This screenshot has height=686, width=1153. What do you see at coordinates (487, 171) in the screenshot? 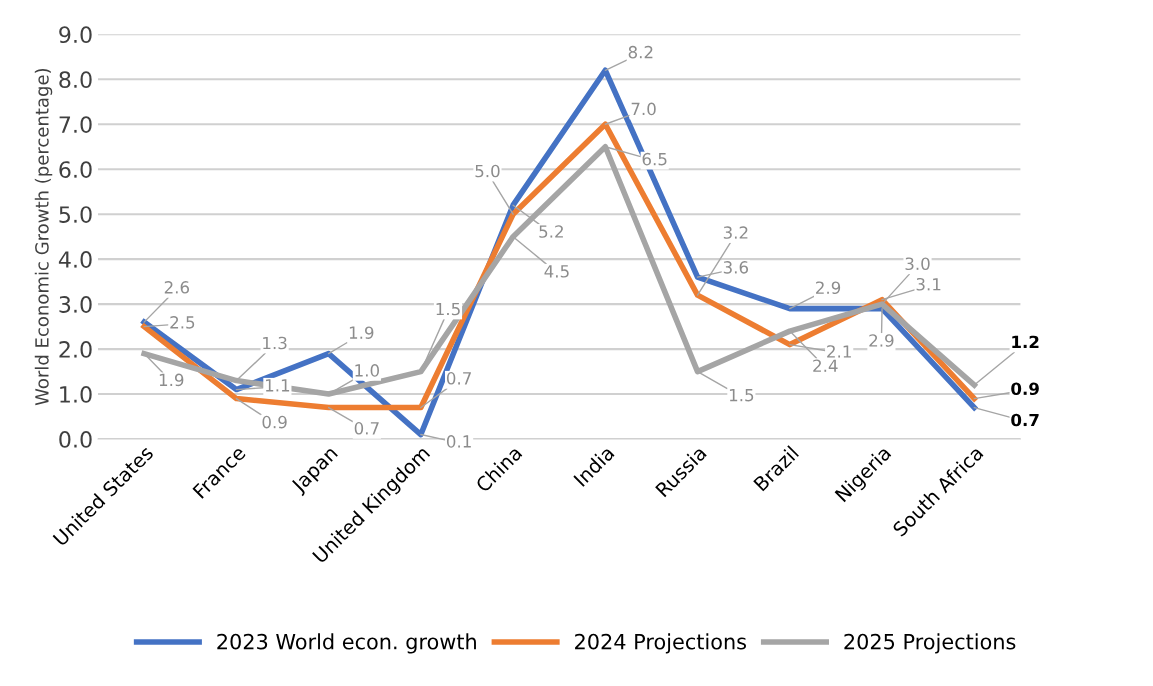
I see `data-label: 5.0` at bounding box center [487, 171].